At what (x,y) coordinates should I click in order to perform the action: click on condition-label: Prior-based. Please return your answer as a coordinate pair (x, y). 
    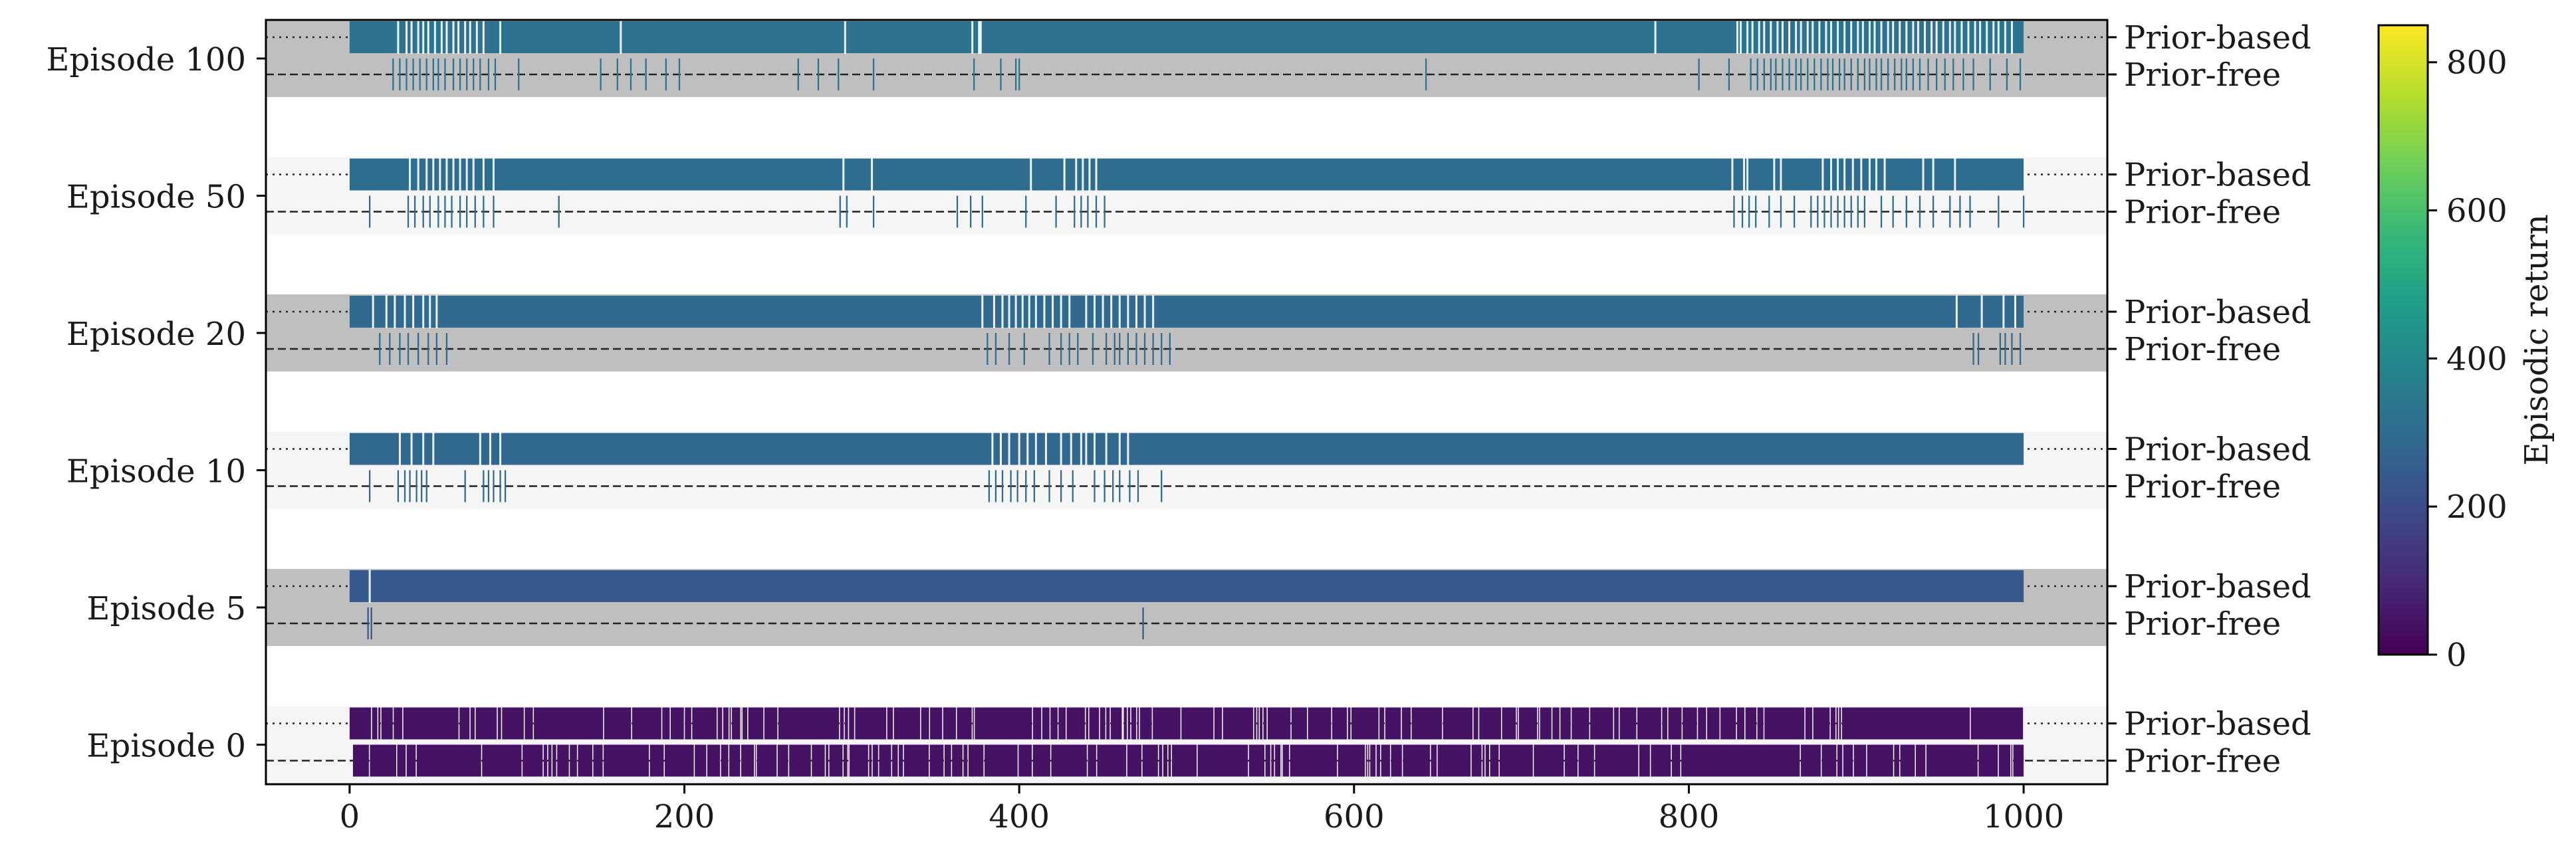
    Looking at the image, I should click on (2217, 586).